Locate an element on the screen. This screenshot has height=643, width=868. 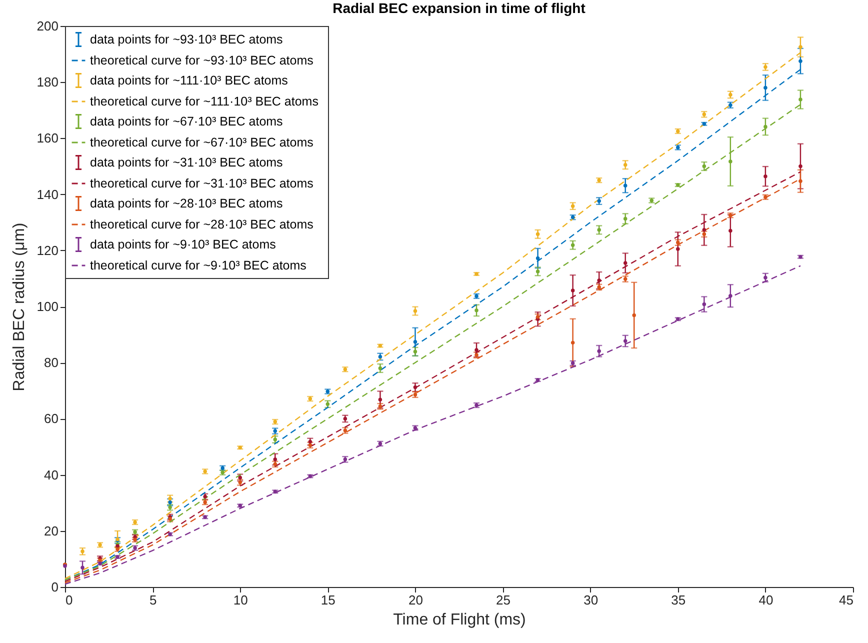
x-axis-title: Time of Flight (ms) is located at coordinates (459, 620).